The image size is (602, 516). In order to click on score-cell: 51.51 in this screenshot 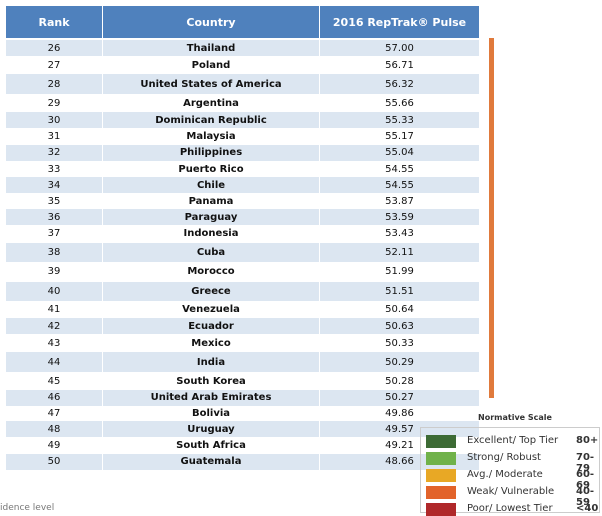, I will do `click(400, 291)`.